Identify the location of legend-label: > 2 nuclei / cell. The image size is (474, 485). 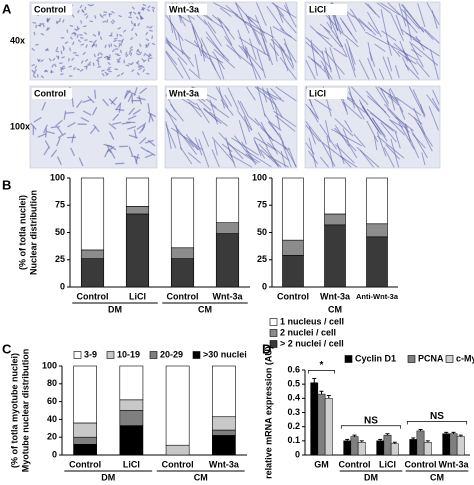
(312, 343).